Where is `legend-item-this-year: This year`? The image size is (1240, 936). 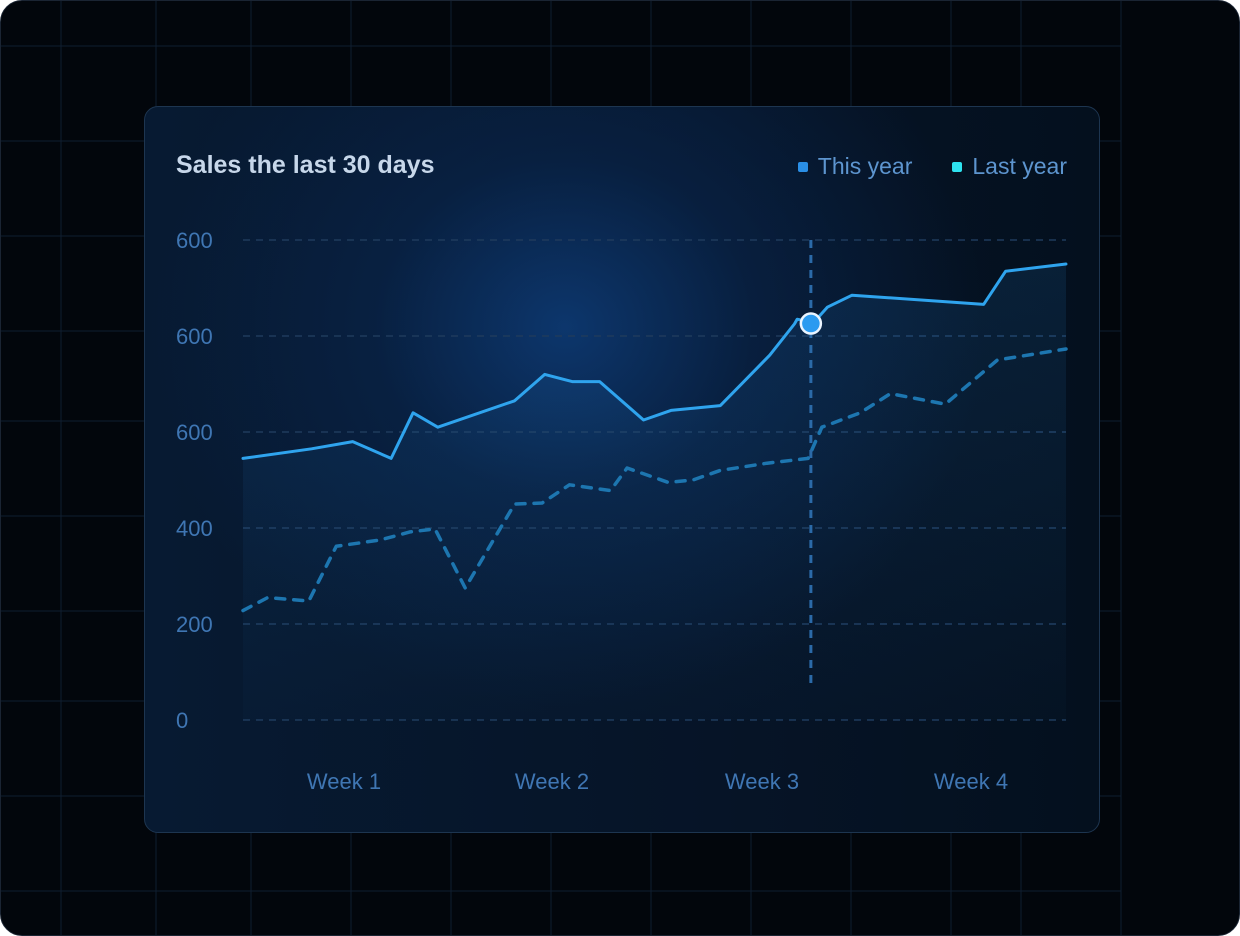
legend-item-this-year: This year is located at coordinates (855, 166).